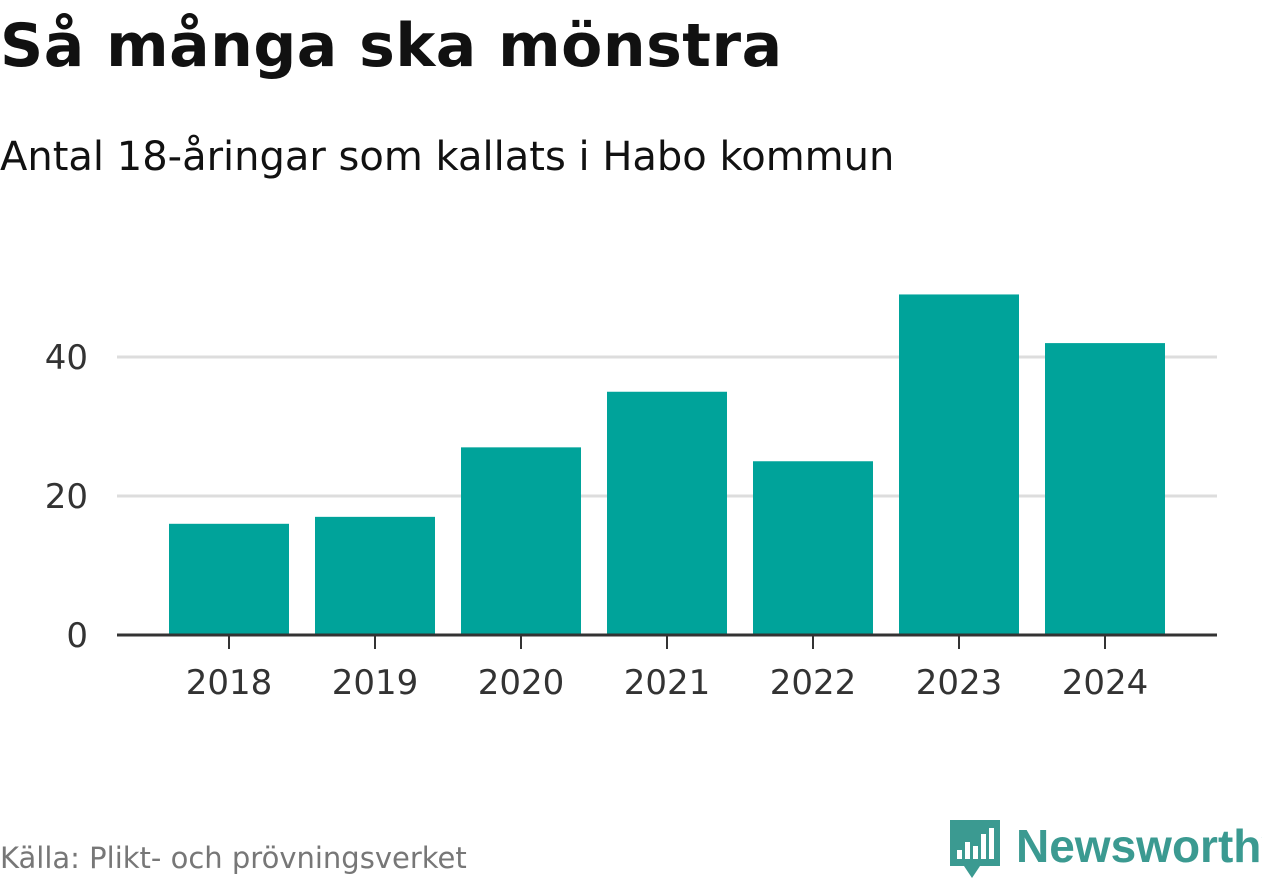 The image size is (1262, 880). What do you see at coordinates (66, 497) in the screenshot?
I see `y-tick-label: 20` at bounding box center [66, 497].